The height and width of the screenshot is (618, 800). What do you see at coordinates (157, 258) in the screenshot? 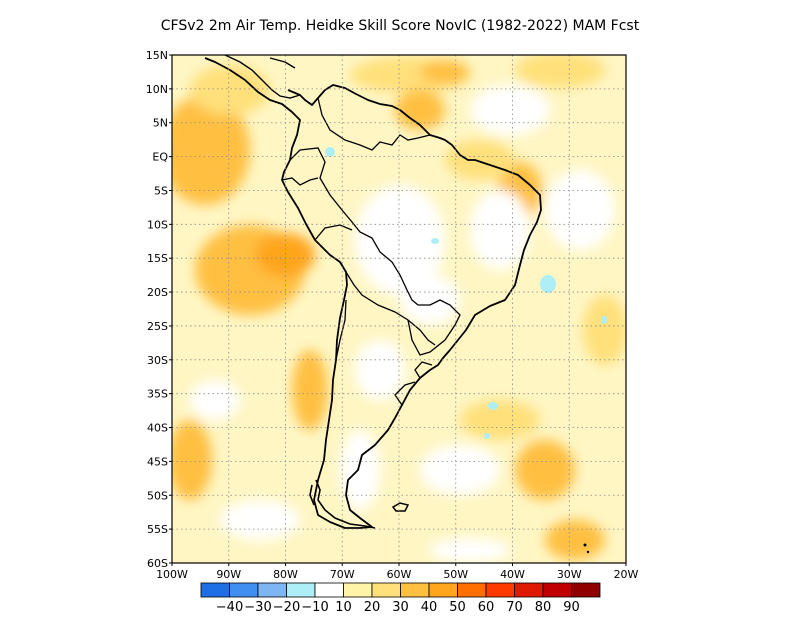
I see `lat-tick-label: 15S` at bounding box center [157, 258].